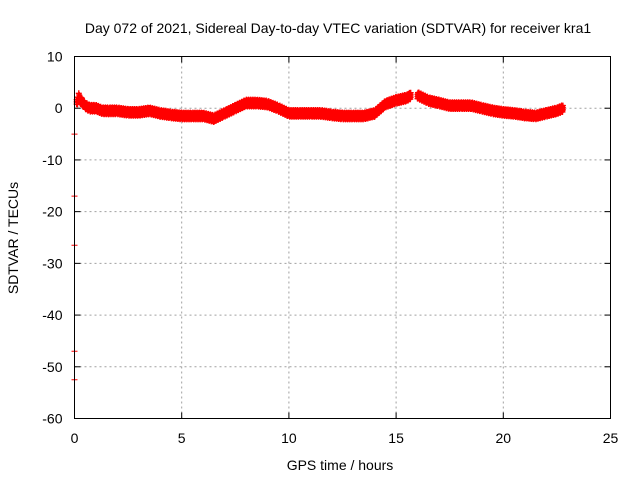 The width and height of the screenshot is (640, 480). I want to click on y-axis-label: SDTVAR / TECUs, so click(13, 238).